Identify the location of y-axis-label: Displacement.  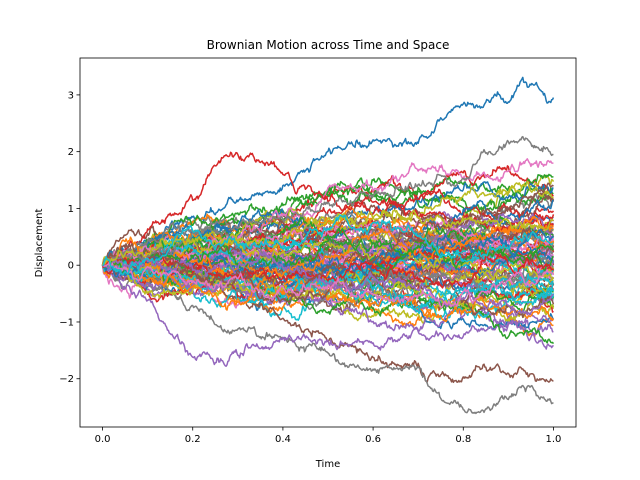
(39, 243).